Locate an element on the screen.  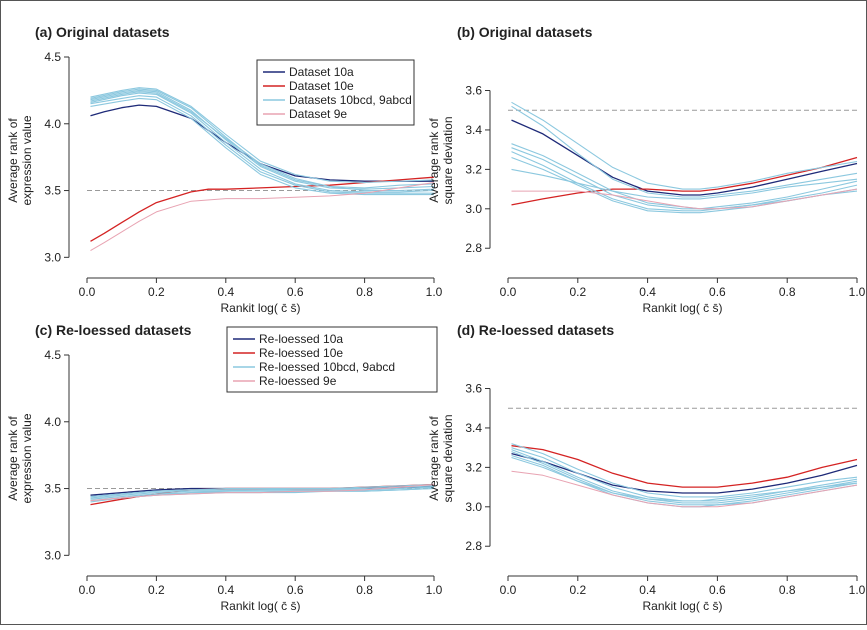
legend-entry: Dataset 10e is located at coordinates (321, 86).